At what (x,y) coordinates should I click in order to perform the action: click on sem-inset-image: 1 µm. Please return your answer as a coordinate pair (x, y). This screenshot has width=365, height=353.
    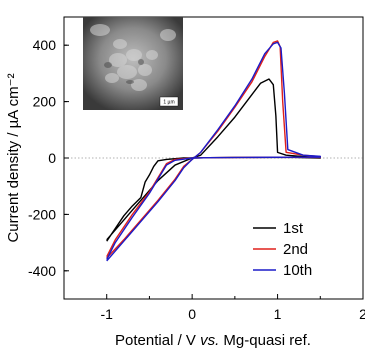
    Looking at the image, I should click on (133, 63).